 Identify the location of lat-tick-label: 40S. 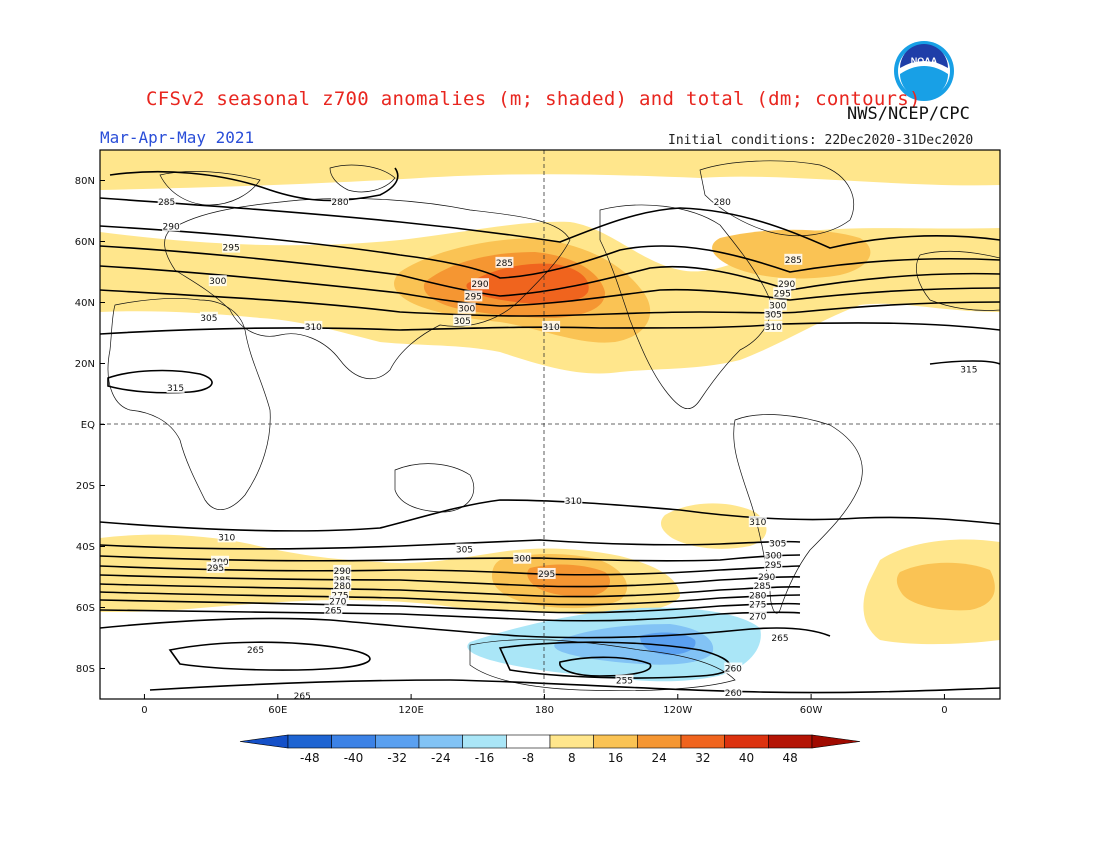
(85, 547).